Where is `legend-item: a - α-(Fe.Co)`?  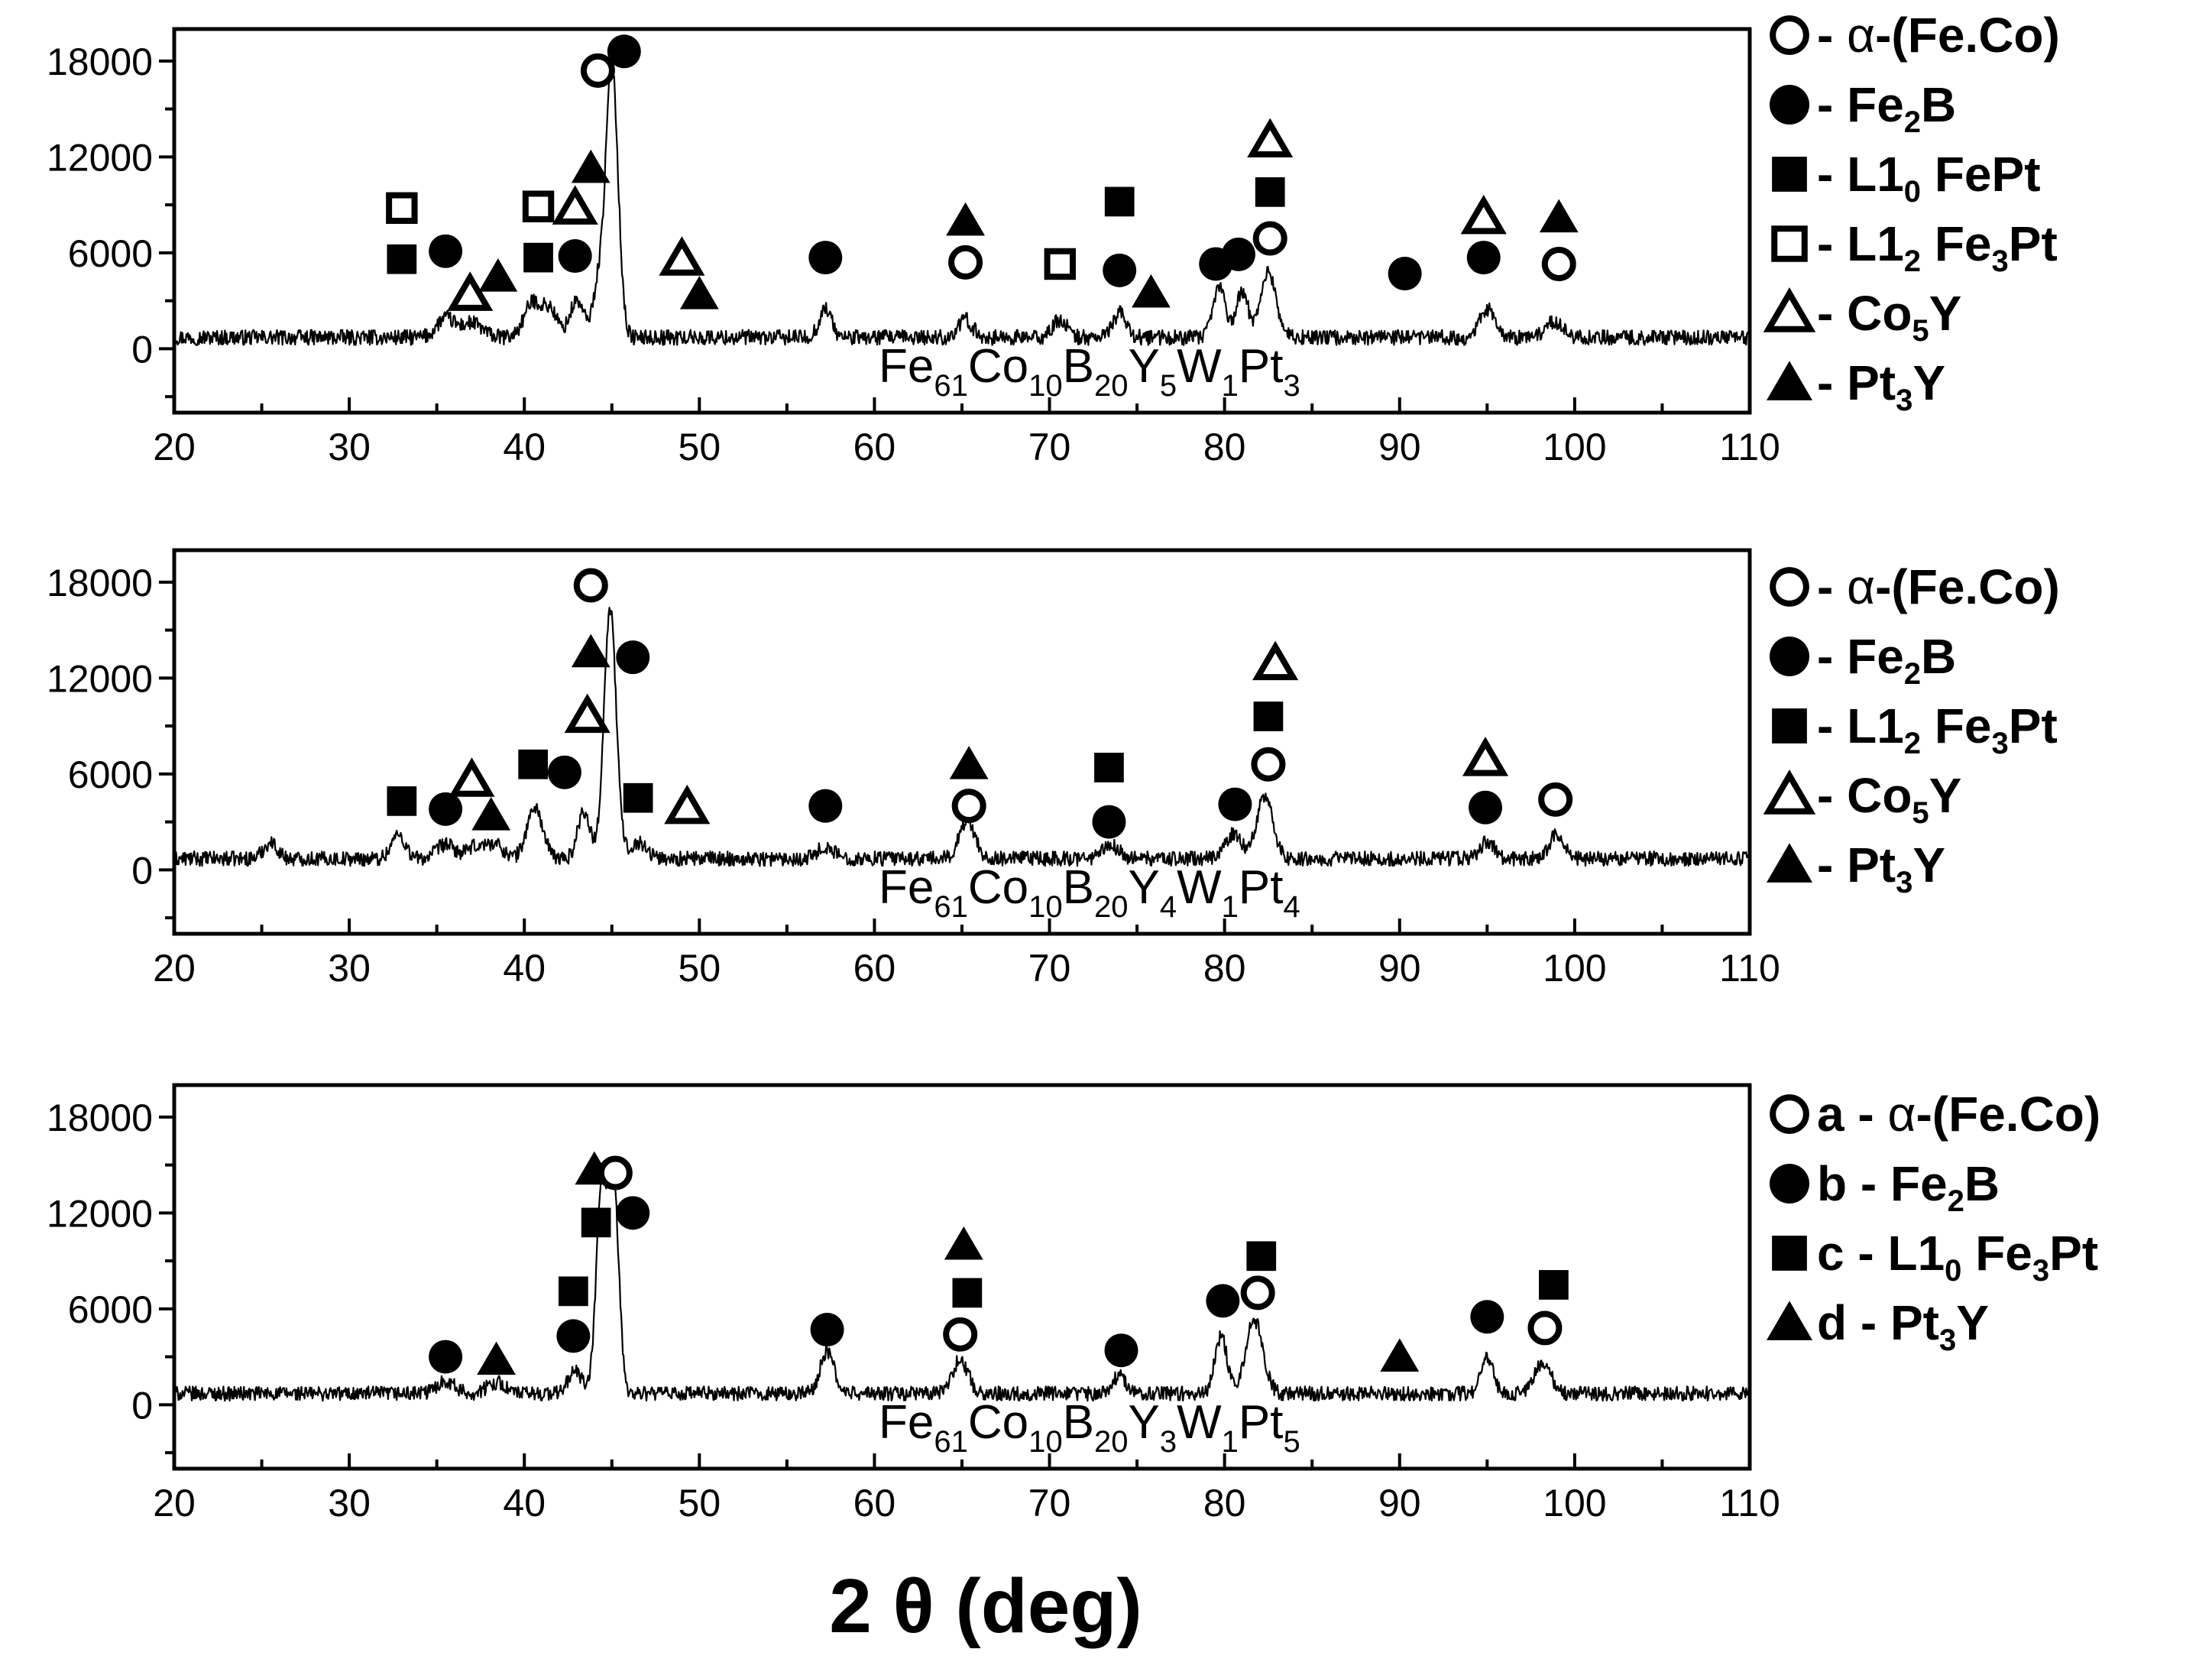
legend-item: a - α-(Fe.Co) is located at coordinates (1935, 1114).